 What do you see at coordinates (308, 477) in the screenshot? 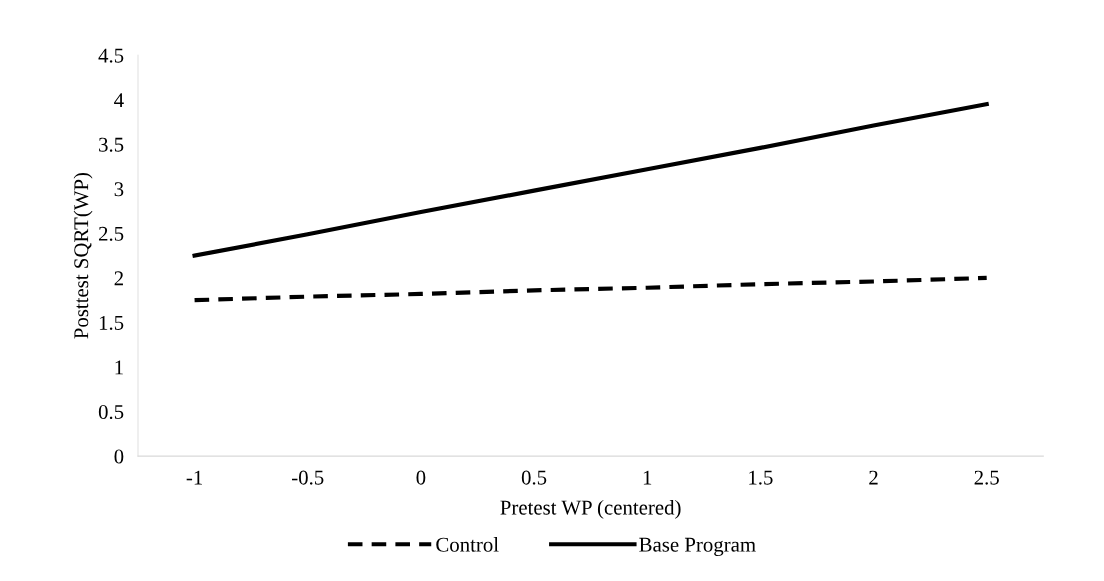
I see `x-tick-label: -0.5` at bounding box center [308, 477].